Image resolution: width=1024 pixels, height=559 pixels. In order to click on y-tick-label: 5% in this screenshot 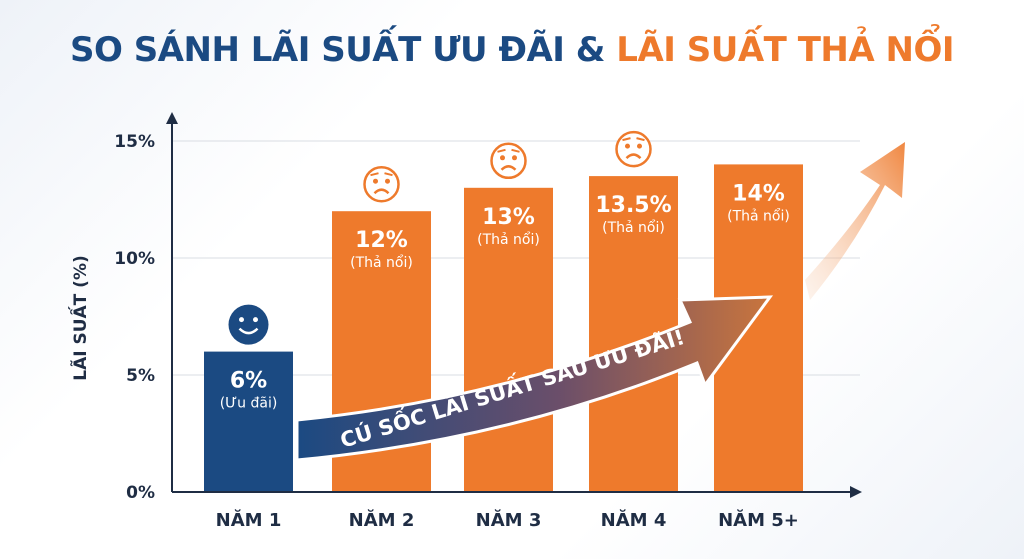, I will do `click(140, 376)`.